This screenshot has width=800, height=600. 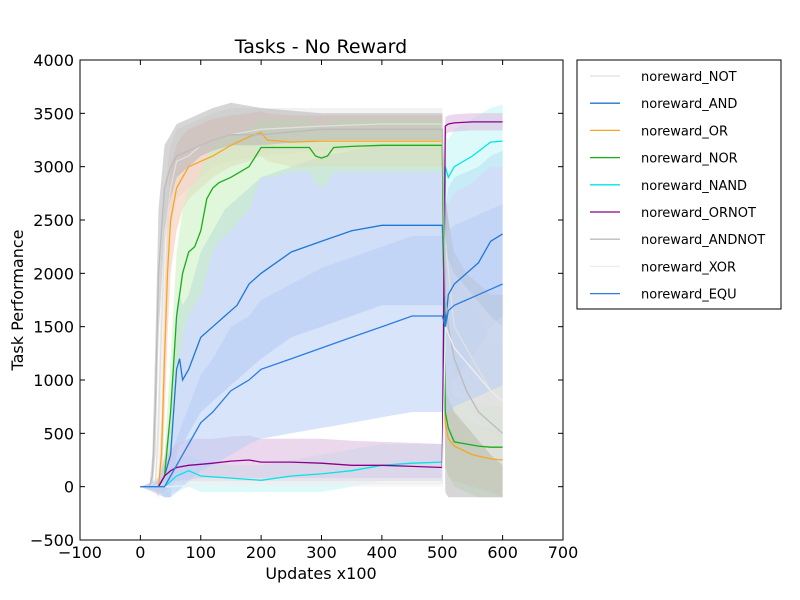 I want to click on x-tick-label: 700, so click(x=563, y=552).